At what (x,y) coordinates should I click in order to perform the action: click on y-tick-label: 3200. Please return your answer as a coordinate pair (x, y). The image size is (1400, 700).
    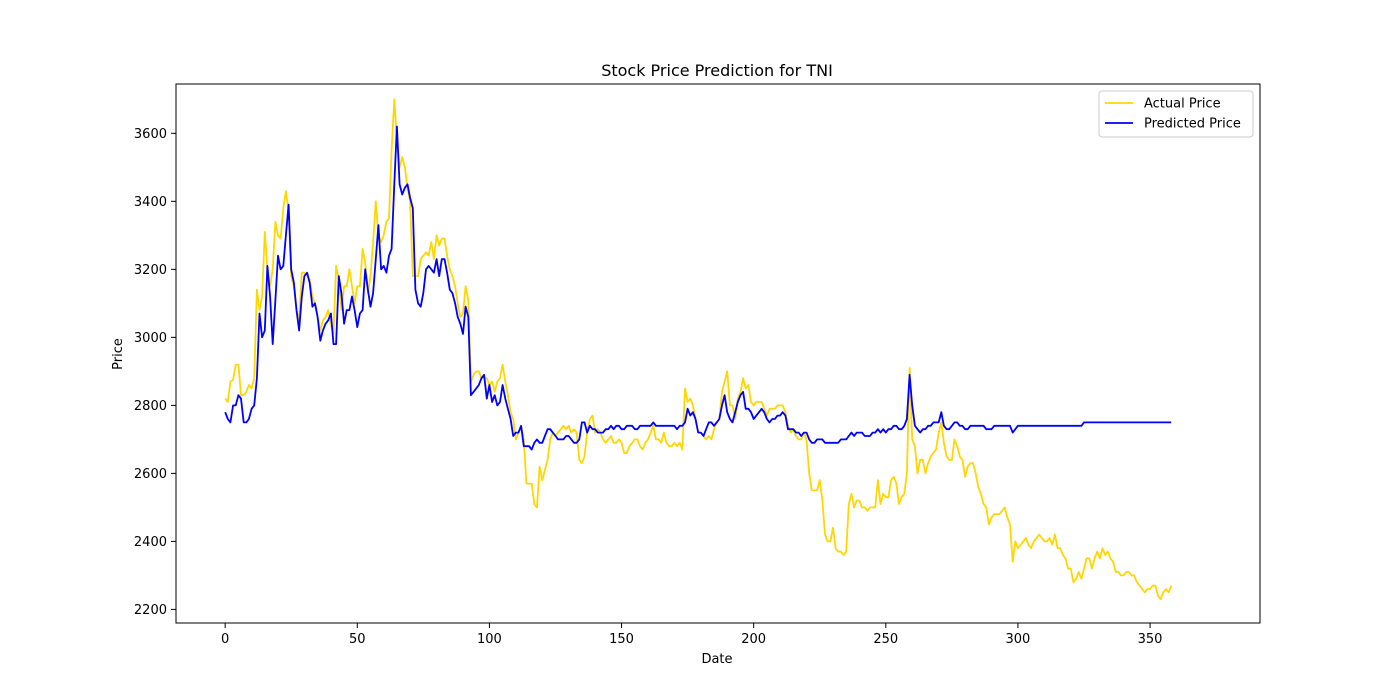
    Looking at the image, I should click on (150, 270).